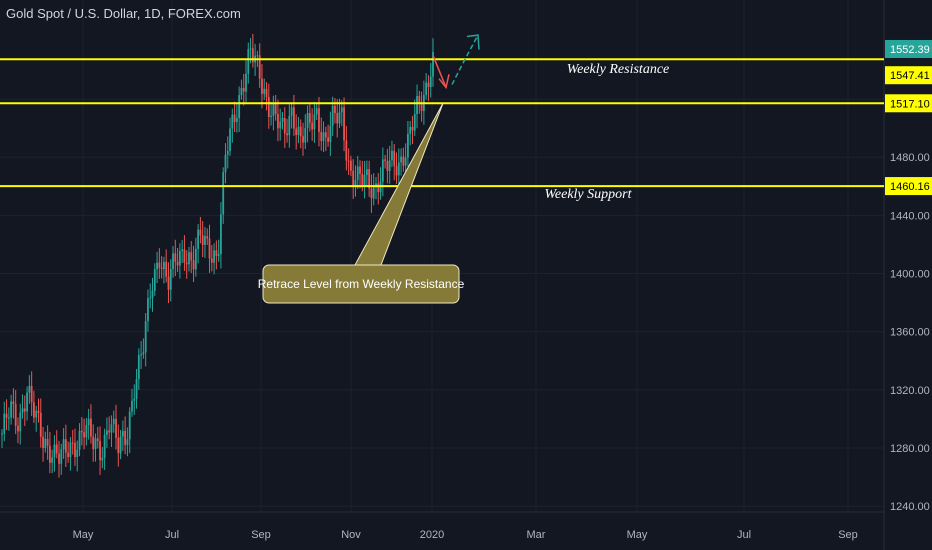 This screenshot has width=932, height=550. I want to click on callout-text: Retrace Level from Weekly Resistance, so click(361, 284).